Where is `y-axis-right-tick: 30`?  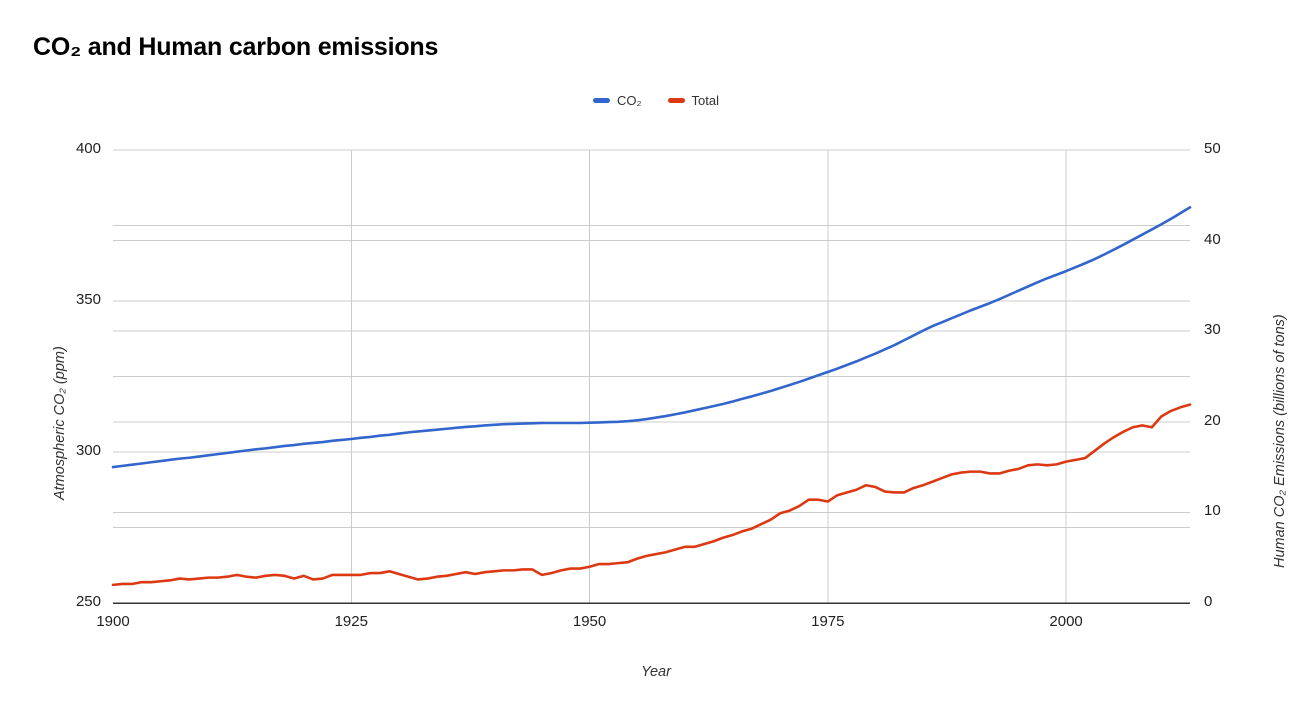 y-axis-right-tick: 30 is located at coordinates (1212, 330).